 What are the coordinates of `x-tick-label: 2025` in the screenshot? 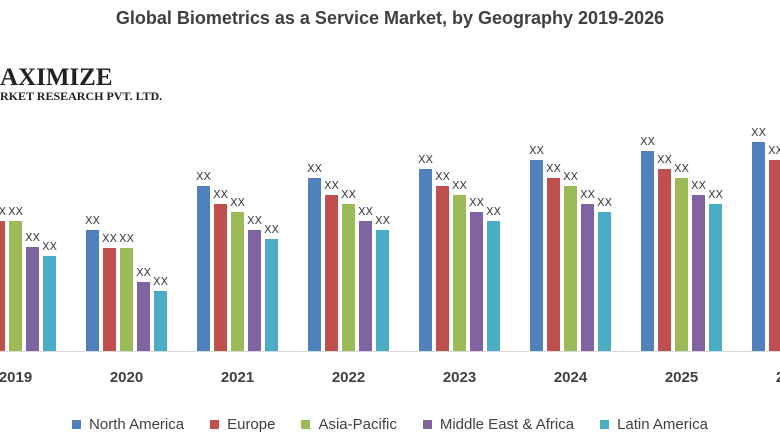 It's located at (681, 377).